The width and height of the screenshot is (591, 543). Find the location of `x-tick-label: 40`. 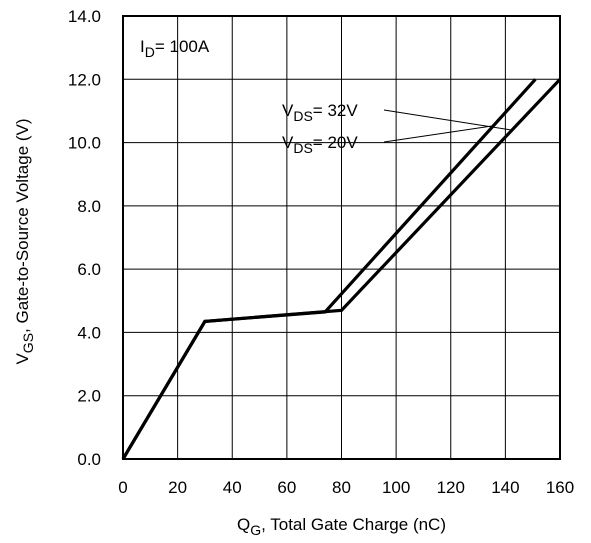

x-tick-label: 40 is located at coordinates (232, 487).